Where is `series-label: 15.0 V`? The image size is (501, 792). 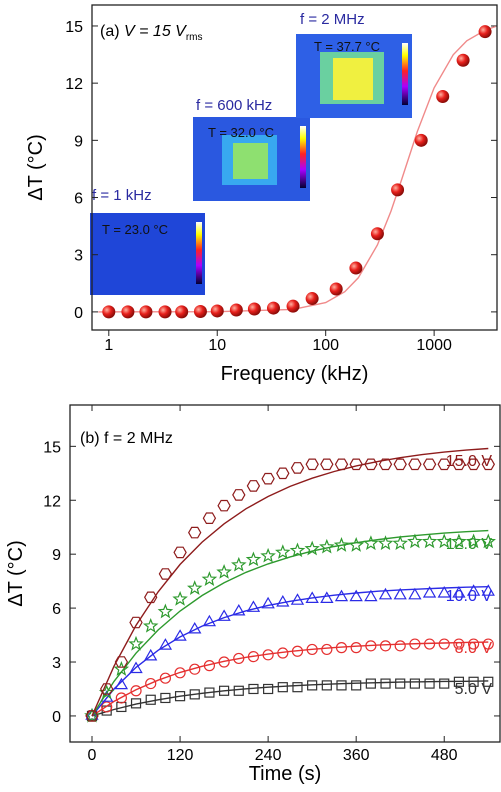
series-label: 15.0 V is located at coordinates (469, 461).